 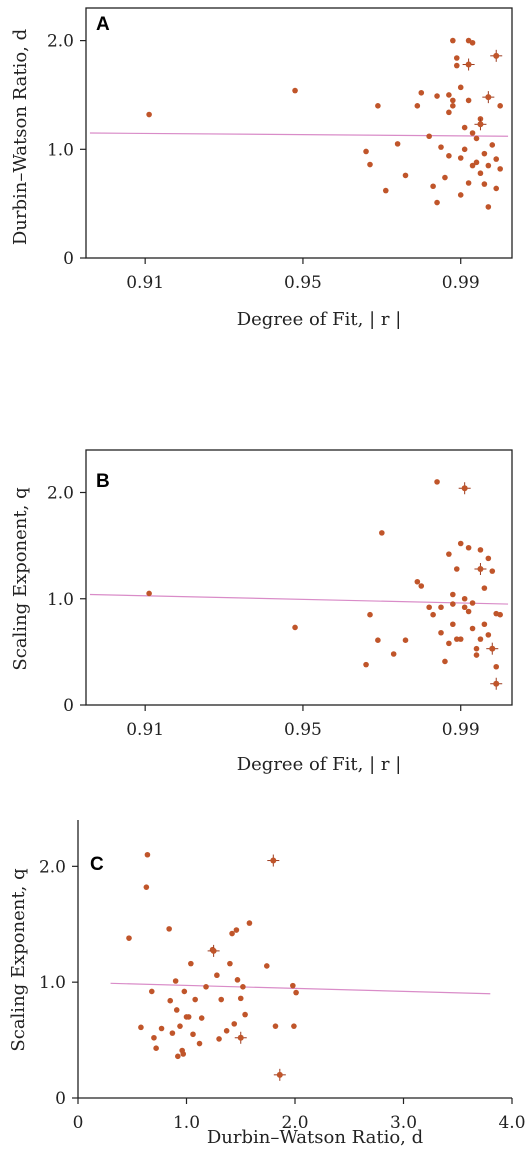 I want to click on x-tick-label: 0.91, so click(x=145, y=730).